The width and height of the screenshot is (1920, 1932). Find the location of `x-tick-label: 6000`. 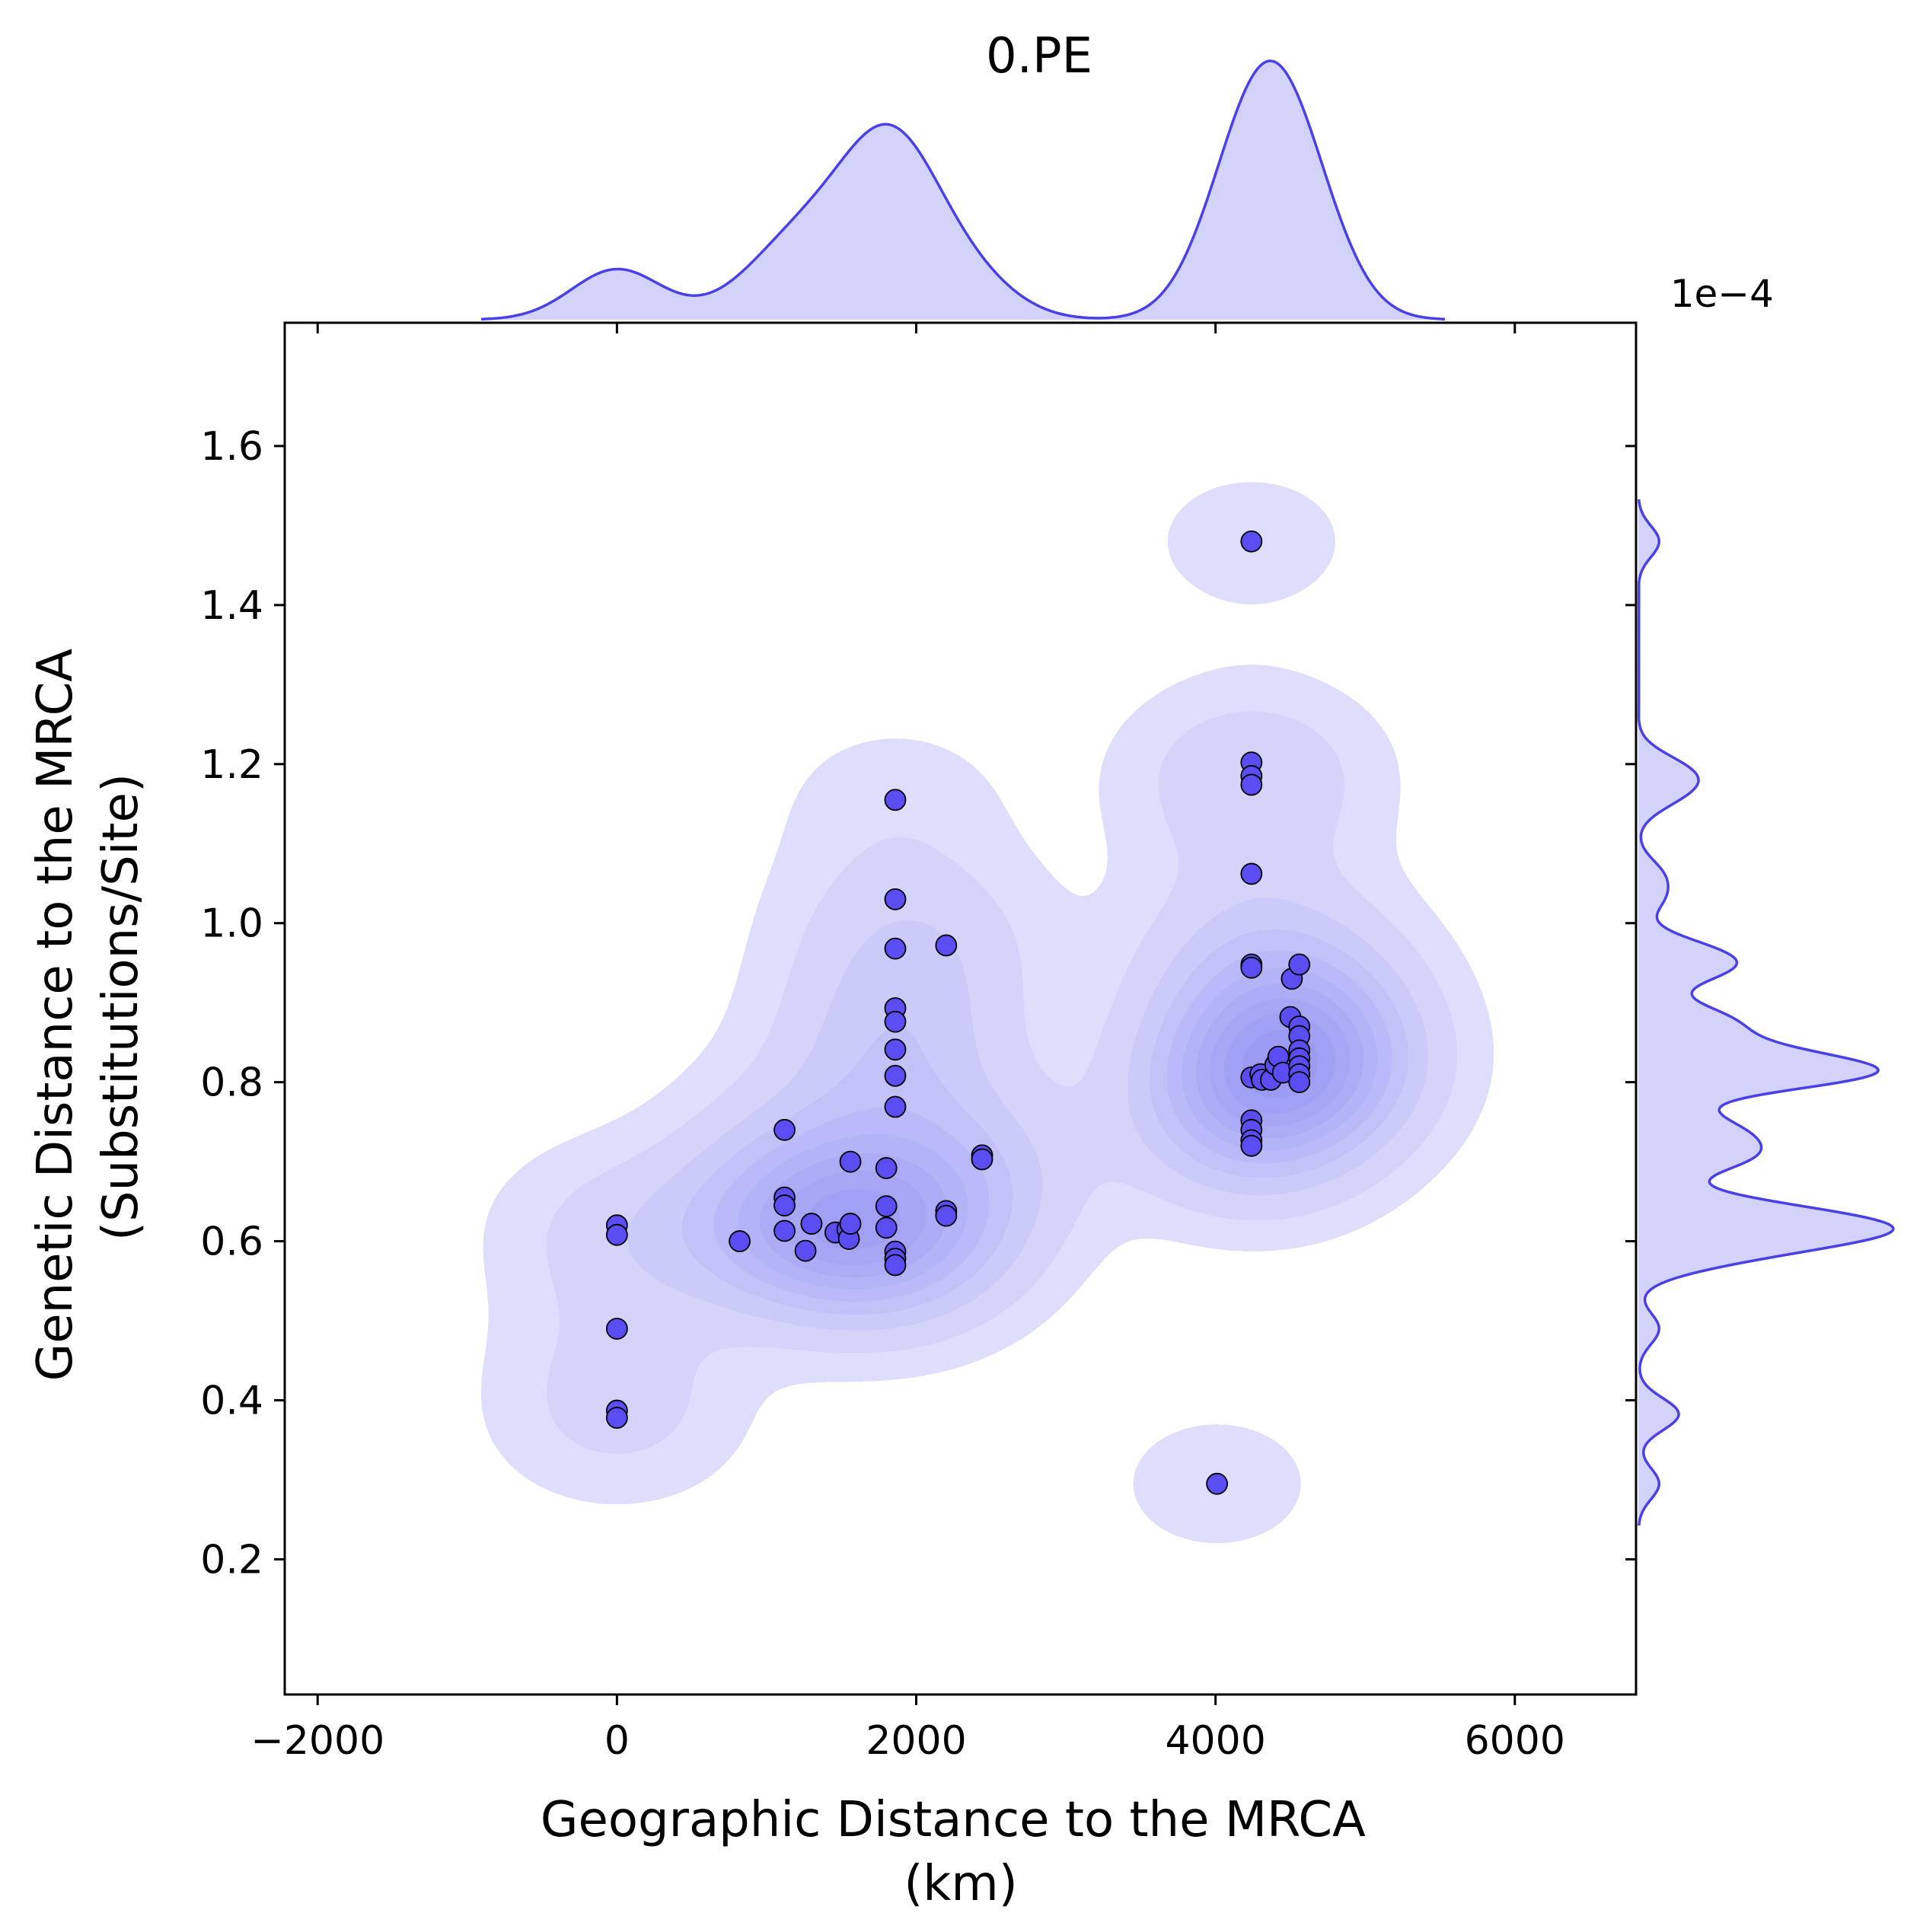

x-tick-label: 6000 is located at coordinates (1515, 1741).